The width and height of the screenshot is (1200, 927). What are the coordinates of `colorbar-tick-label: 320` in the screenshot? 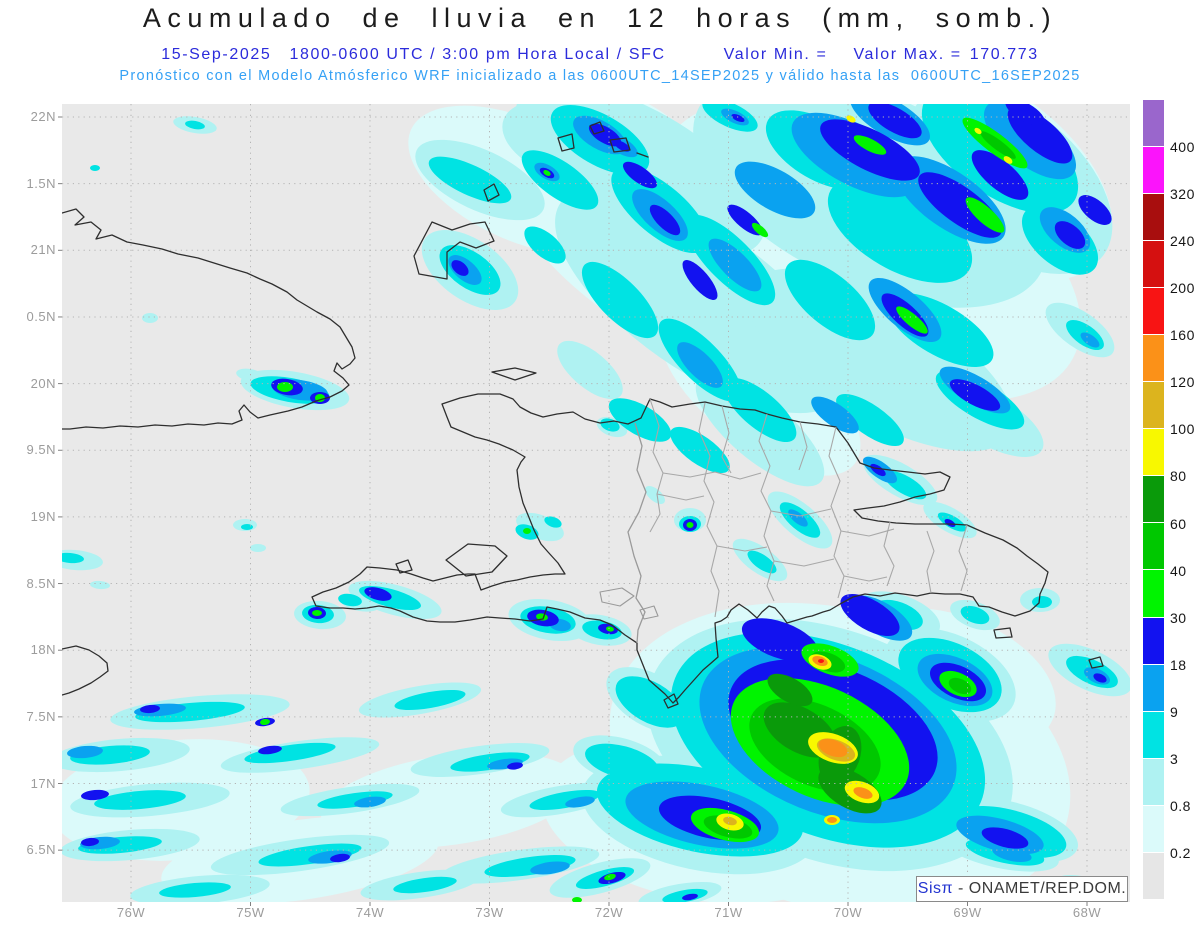 It's located at (1182, 194).